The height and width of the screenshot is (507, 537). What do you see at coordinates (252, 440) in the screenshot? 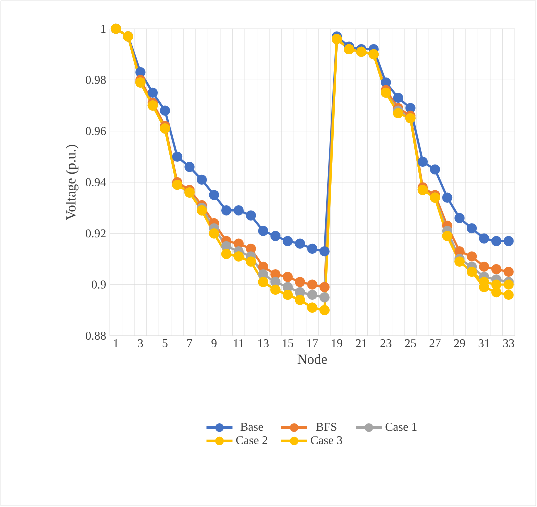
I see `legend-label: Case 2` at bounding box center [252, 440].